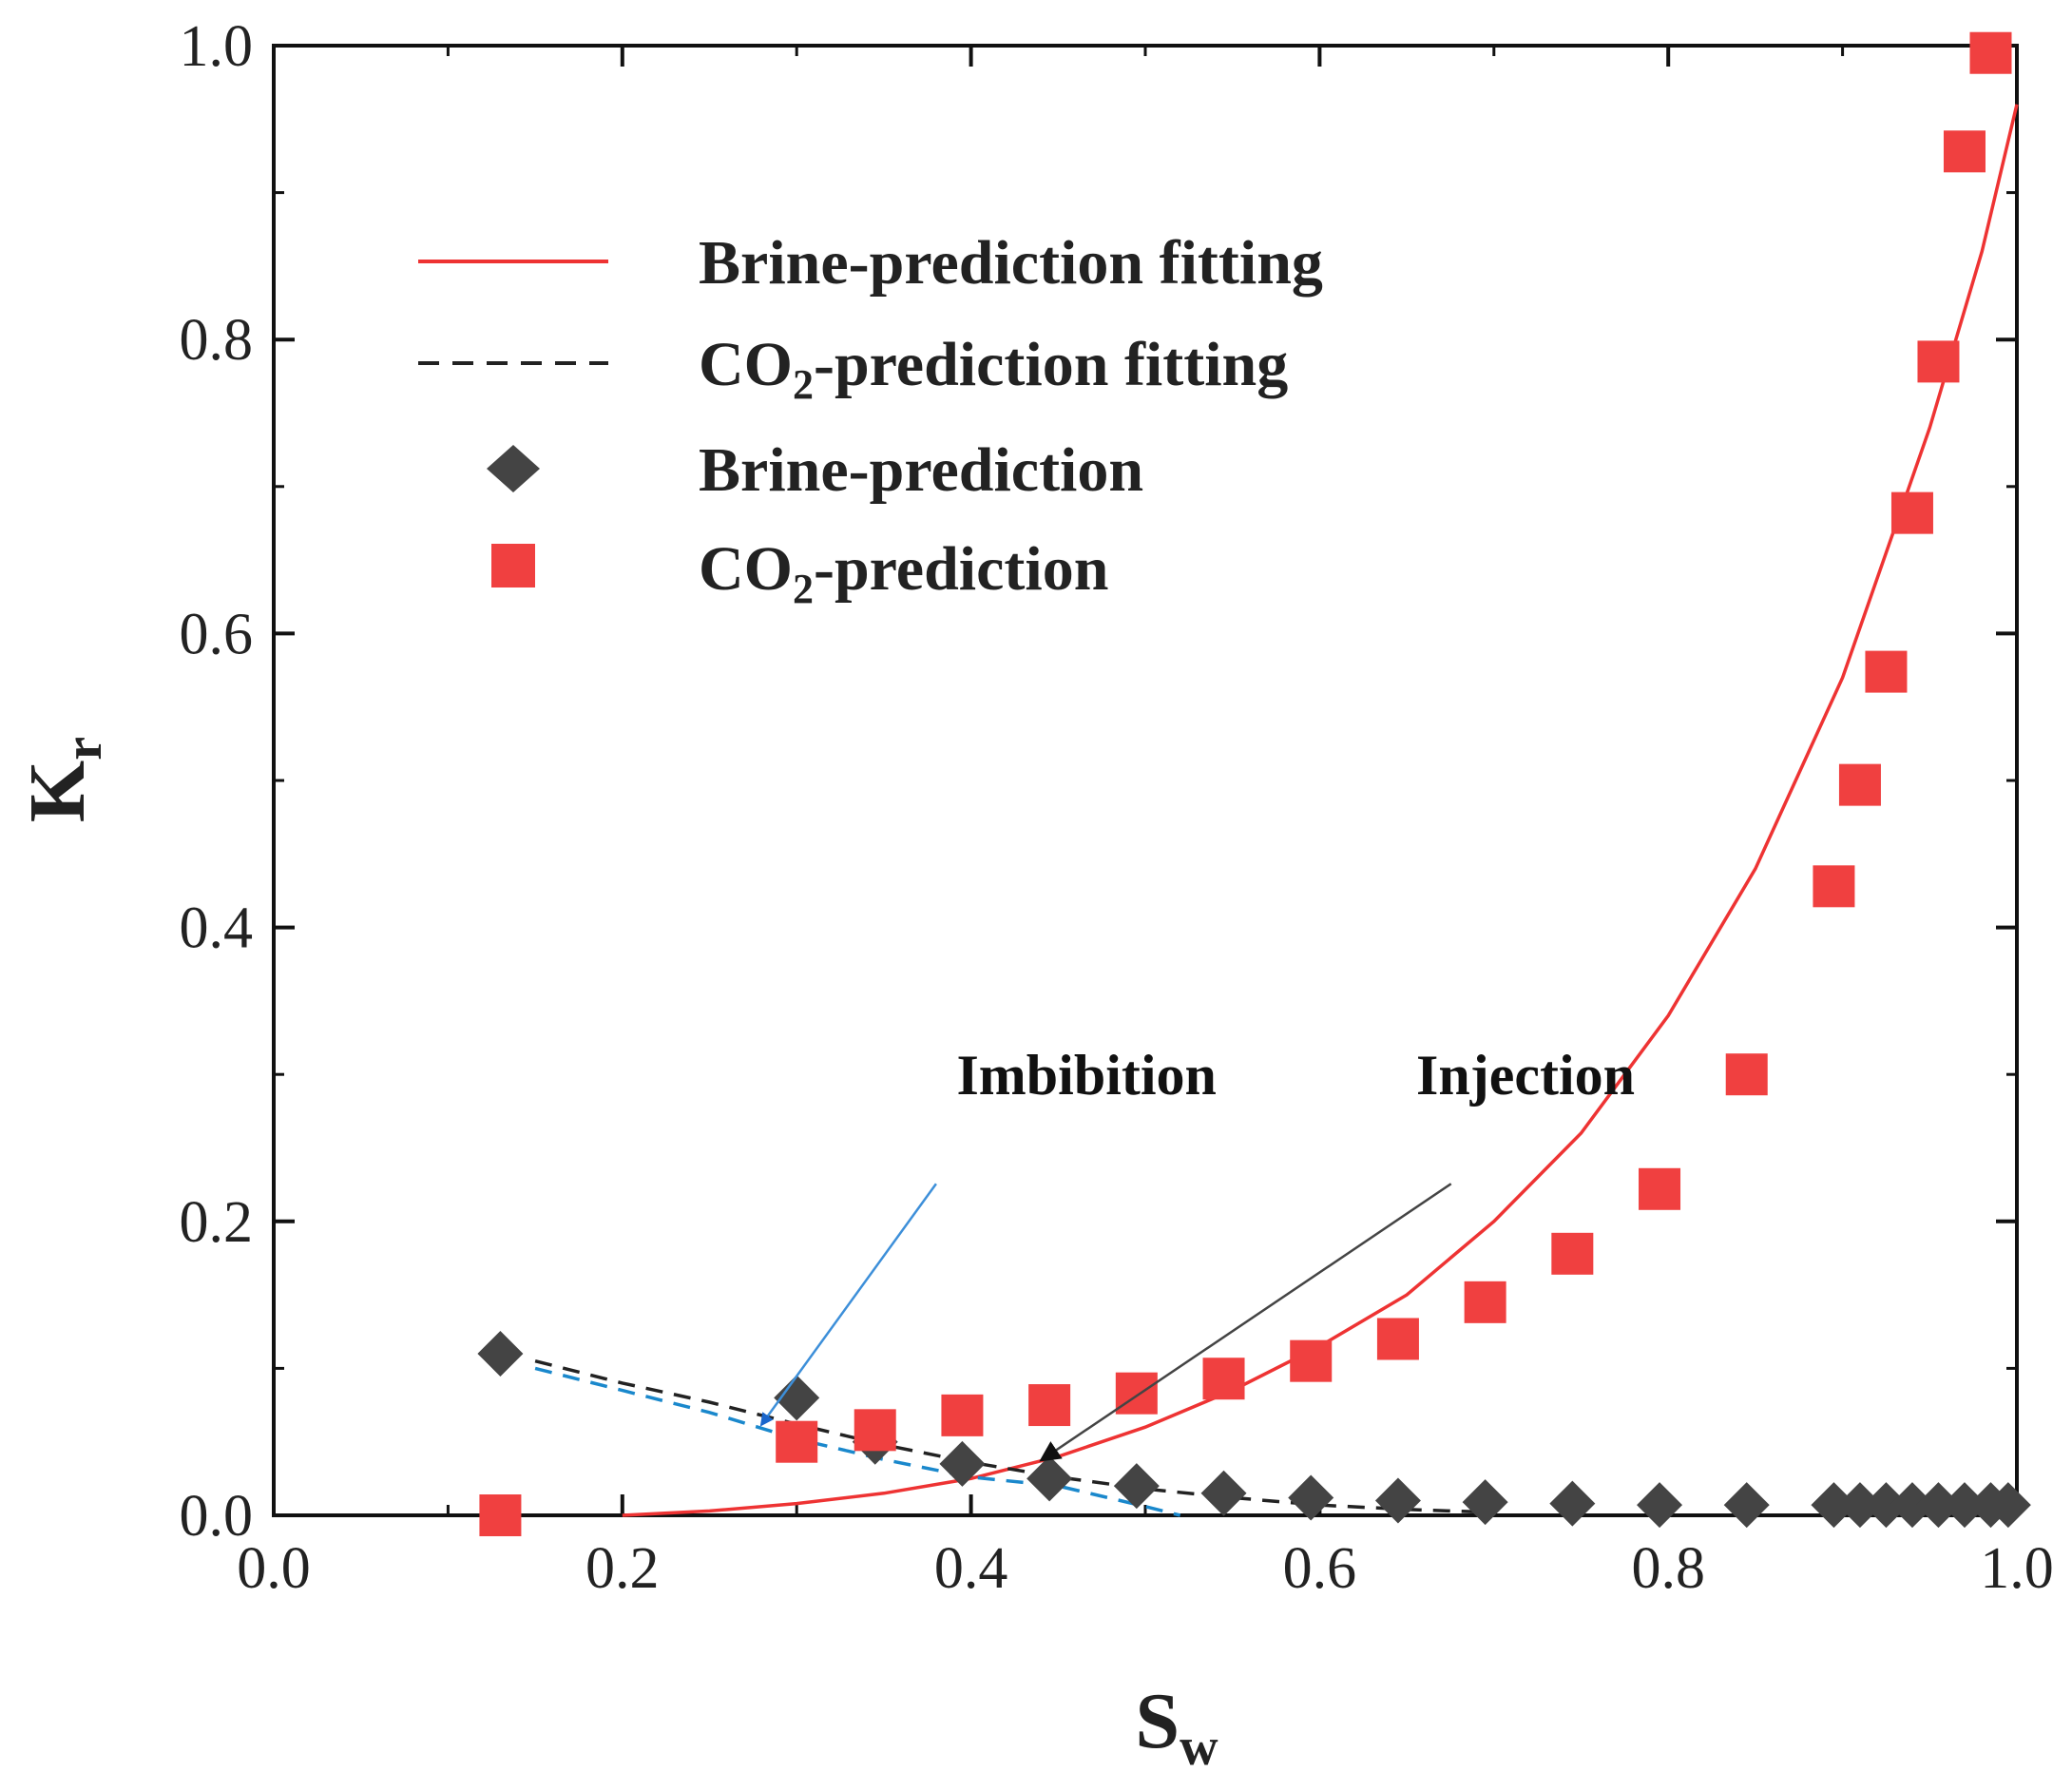  I want to click on legend-co2-fit-prefix: CO, so click(746, 364).